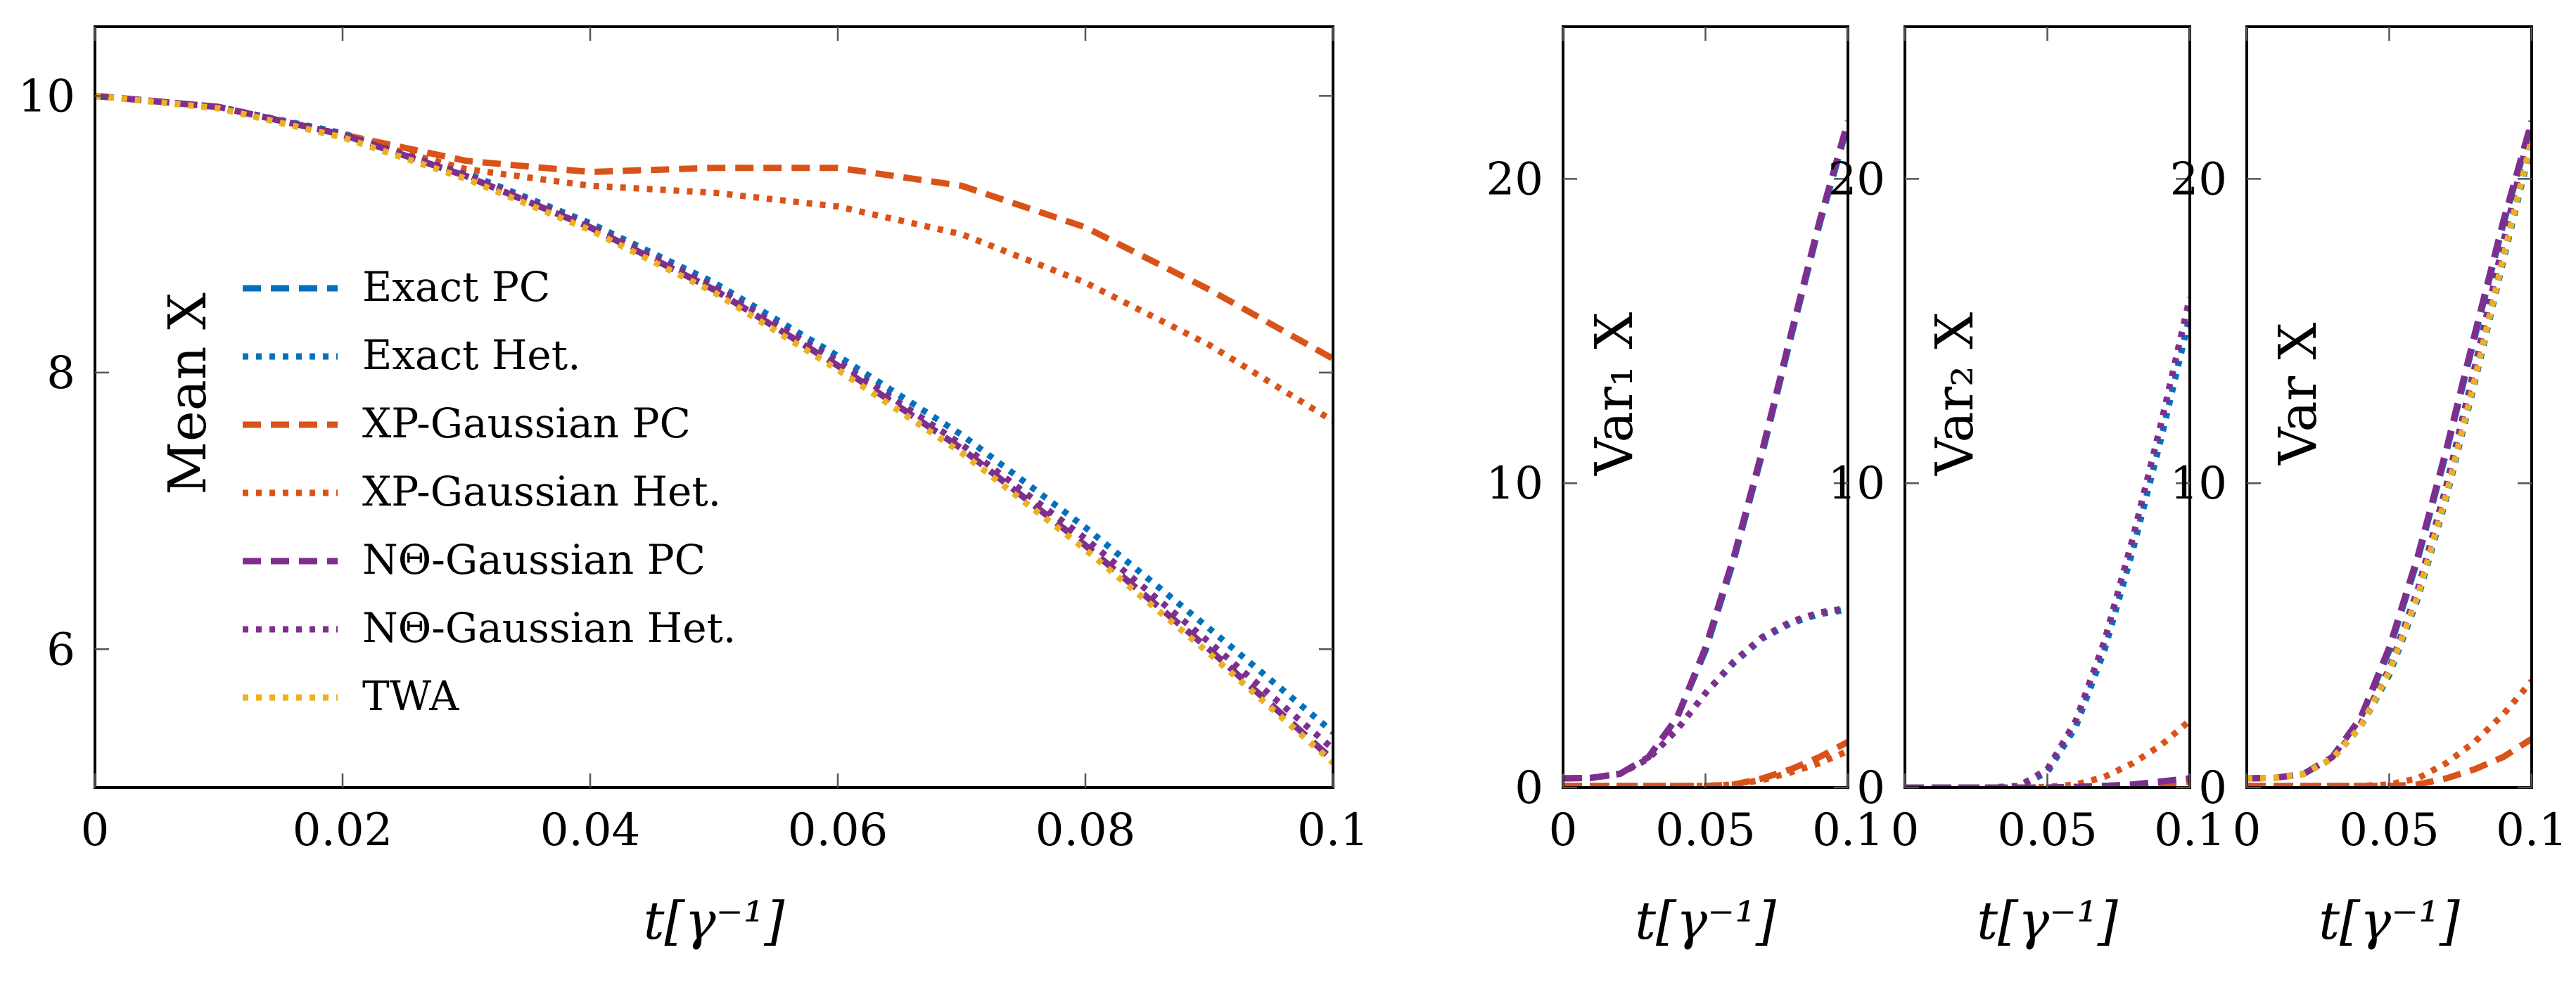 The image size is (2576, 983). I want to click on var2-series-group, so click(2047, 542).